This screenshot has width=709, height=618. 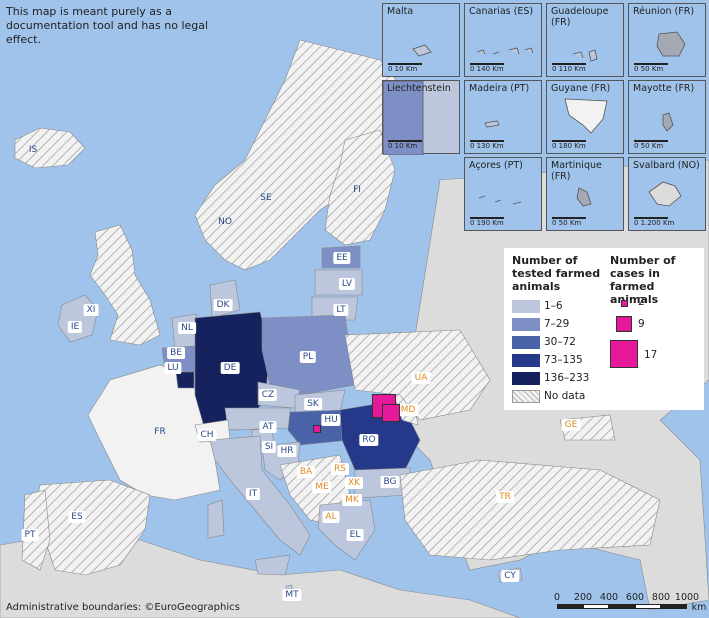 I want to click on land-italy, so click(x=260, y=495).